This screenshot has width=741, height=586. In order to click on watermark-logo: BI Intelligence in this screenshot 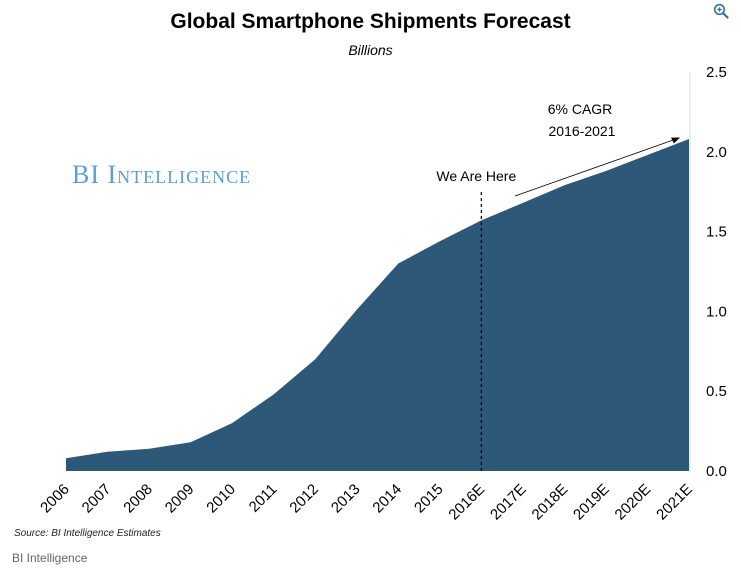, I will do `click(162, 174)`.